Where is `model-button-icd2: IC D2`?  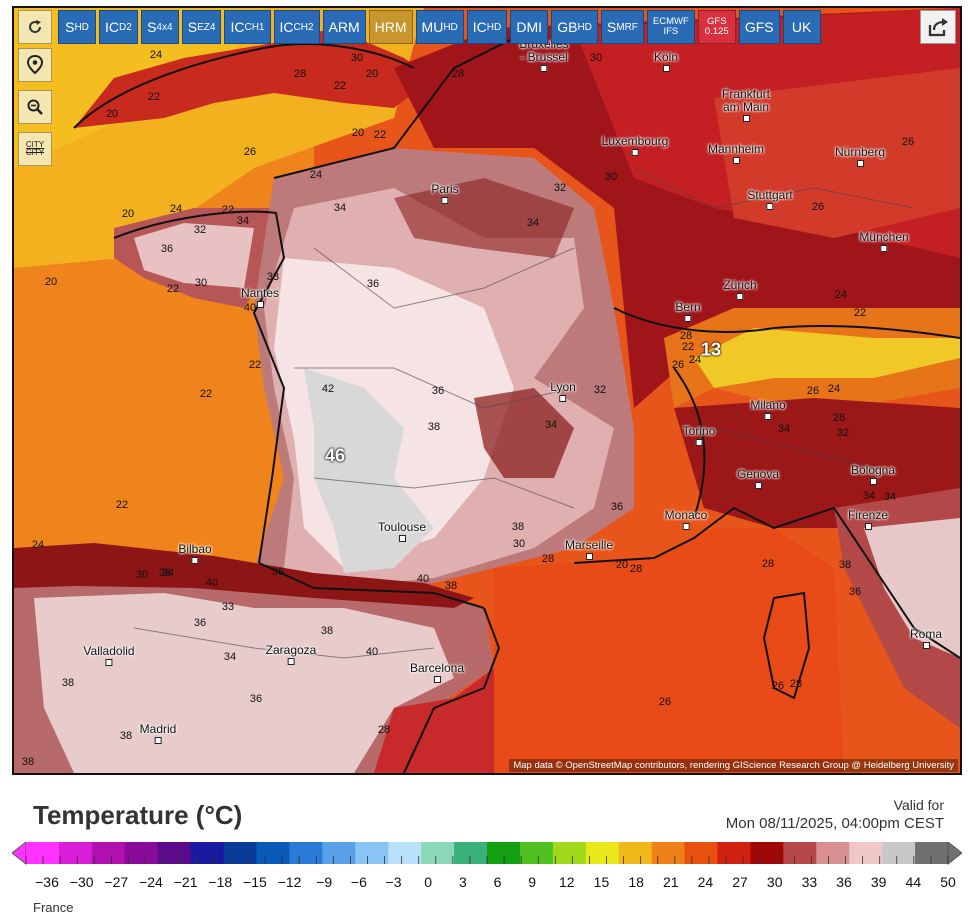
model-button-icd2: IC D2 is located at coordinates (118, 27).